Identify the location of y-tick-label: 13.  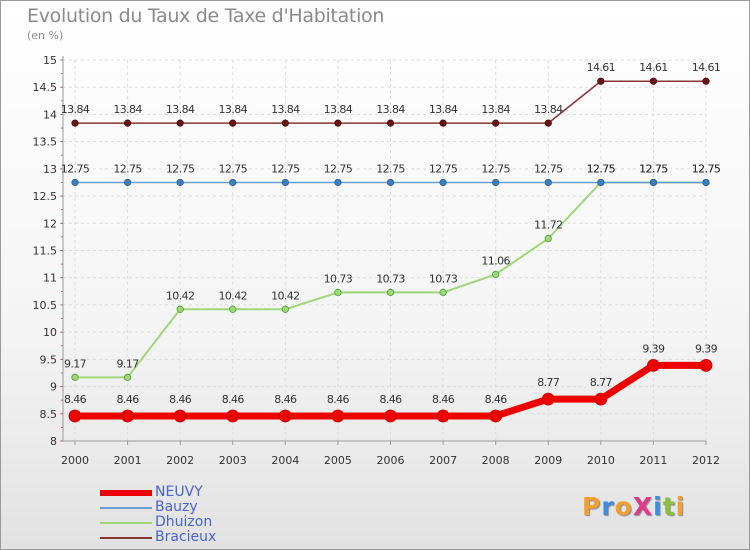
(50, 169).